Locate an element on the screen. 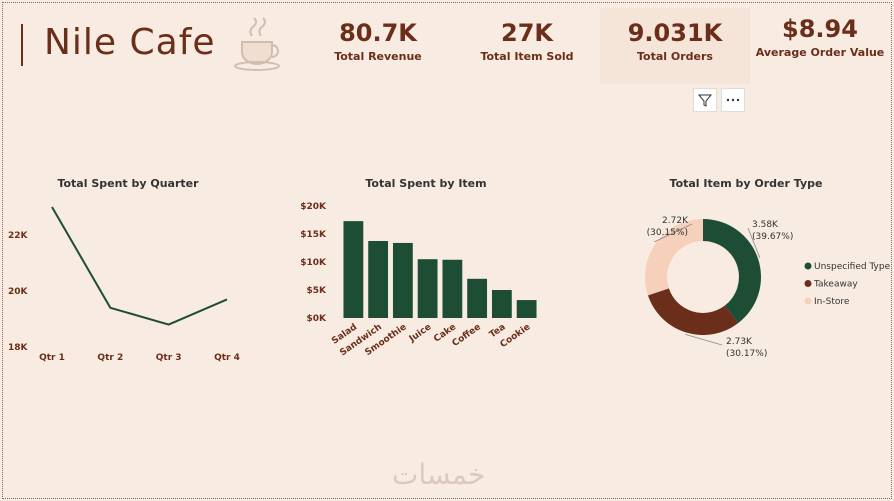  kpi-card: 9.031K Total Orders is located at coordinates (675, 46).